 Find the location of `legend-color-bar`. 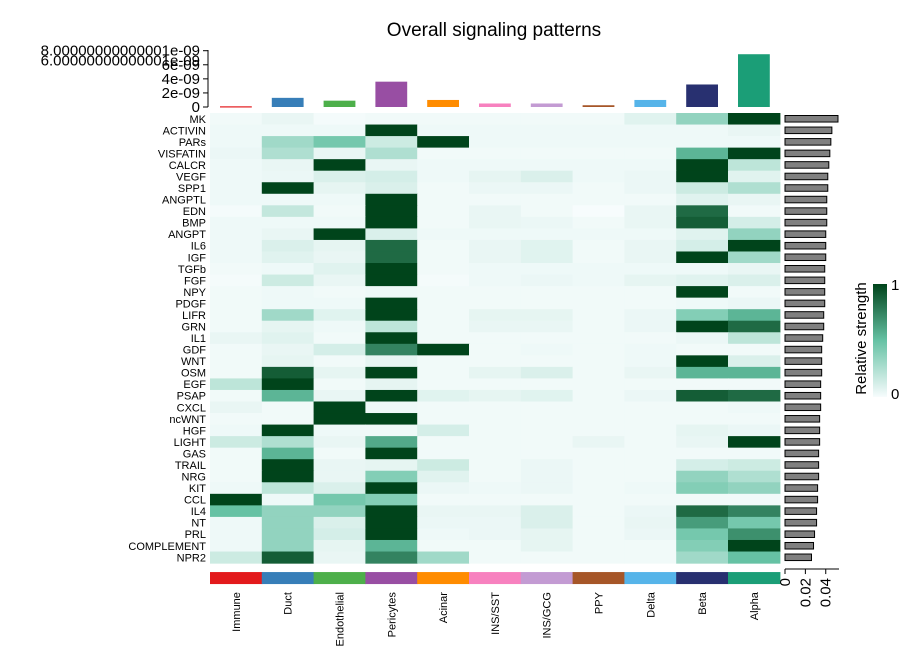

legend-color-bar is located at coordinates (880, 340).